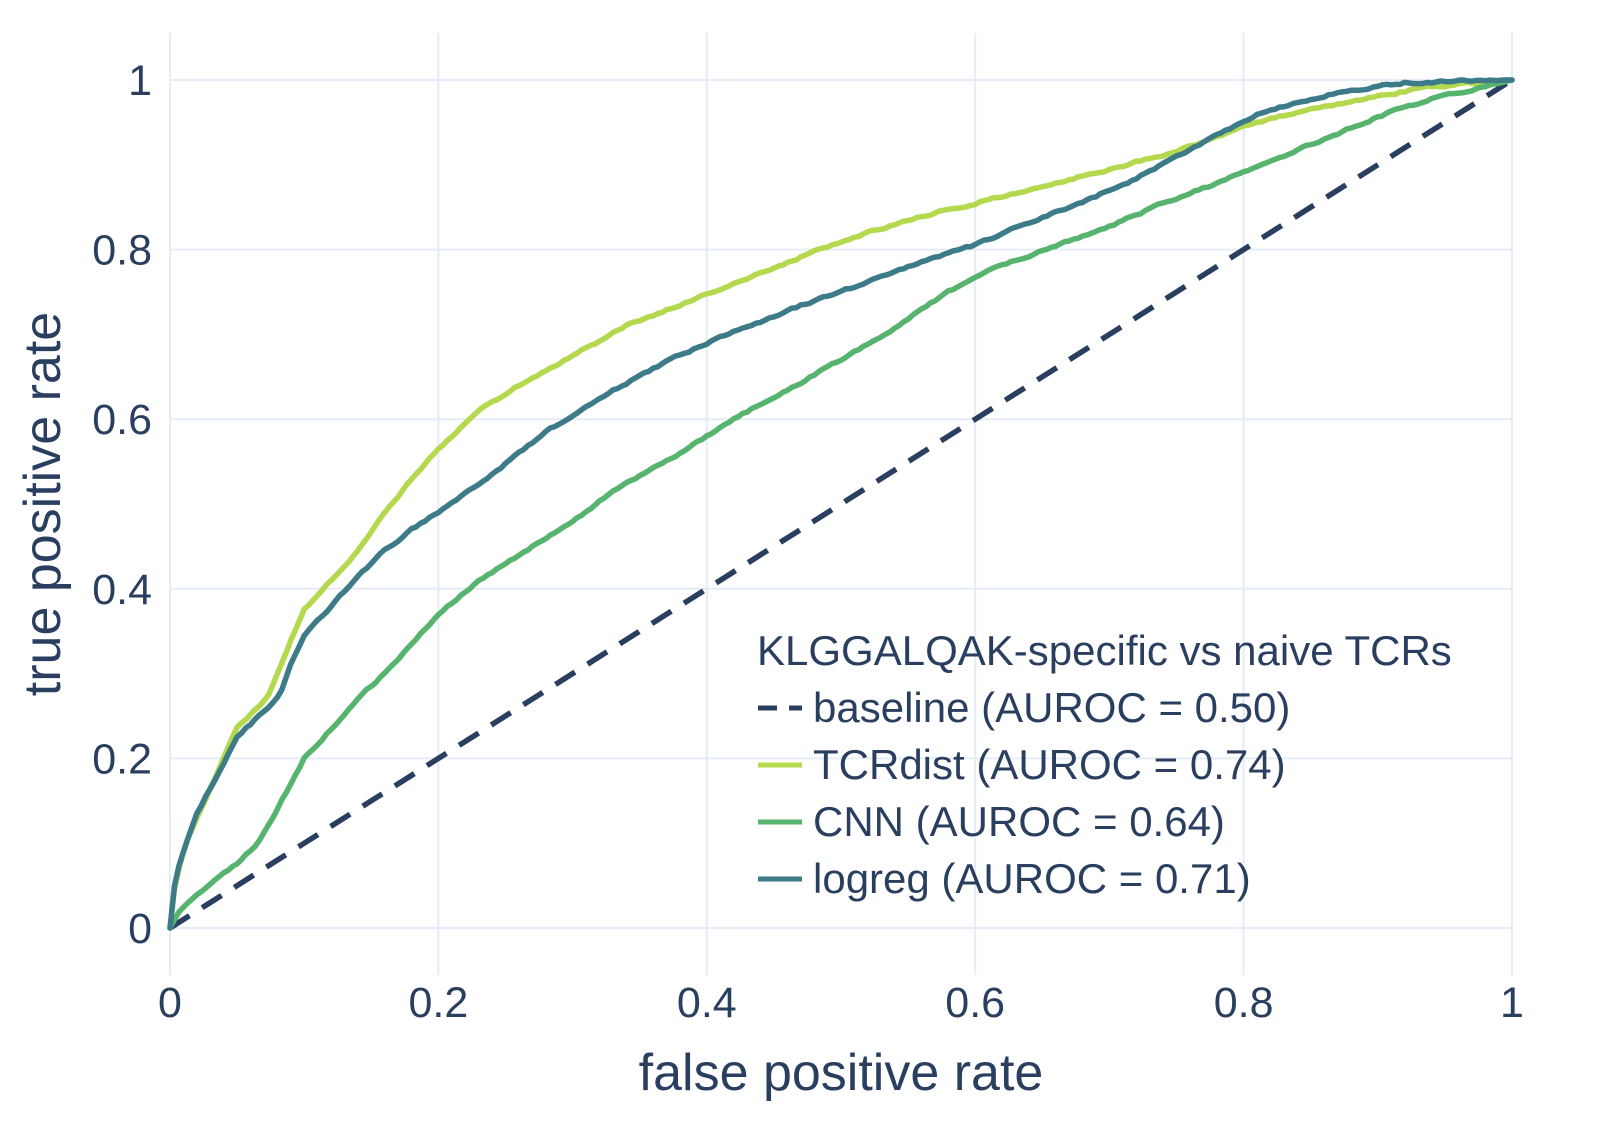 This screenshot has width=1598, height=1134. What do you see at coordinates (170, 1003) in the screenshot?
I see `x-tick-label: 0` at bounding box center [170, 1003].